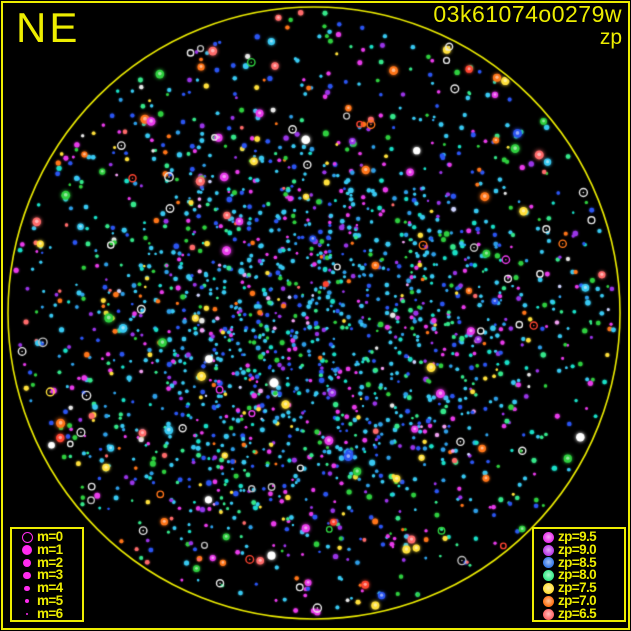 The image size is (631, 631). I want to click on legend-entry-label: m=4, so click(50, 588).